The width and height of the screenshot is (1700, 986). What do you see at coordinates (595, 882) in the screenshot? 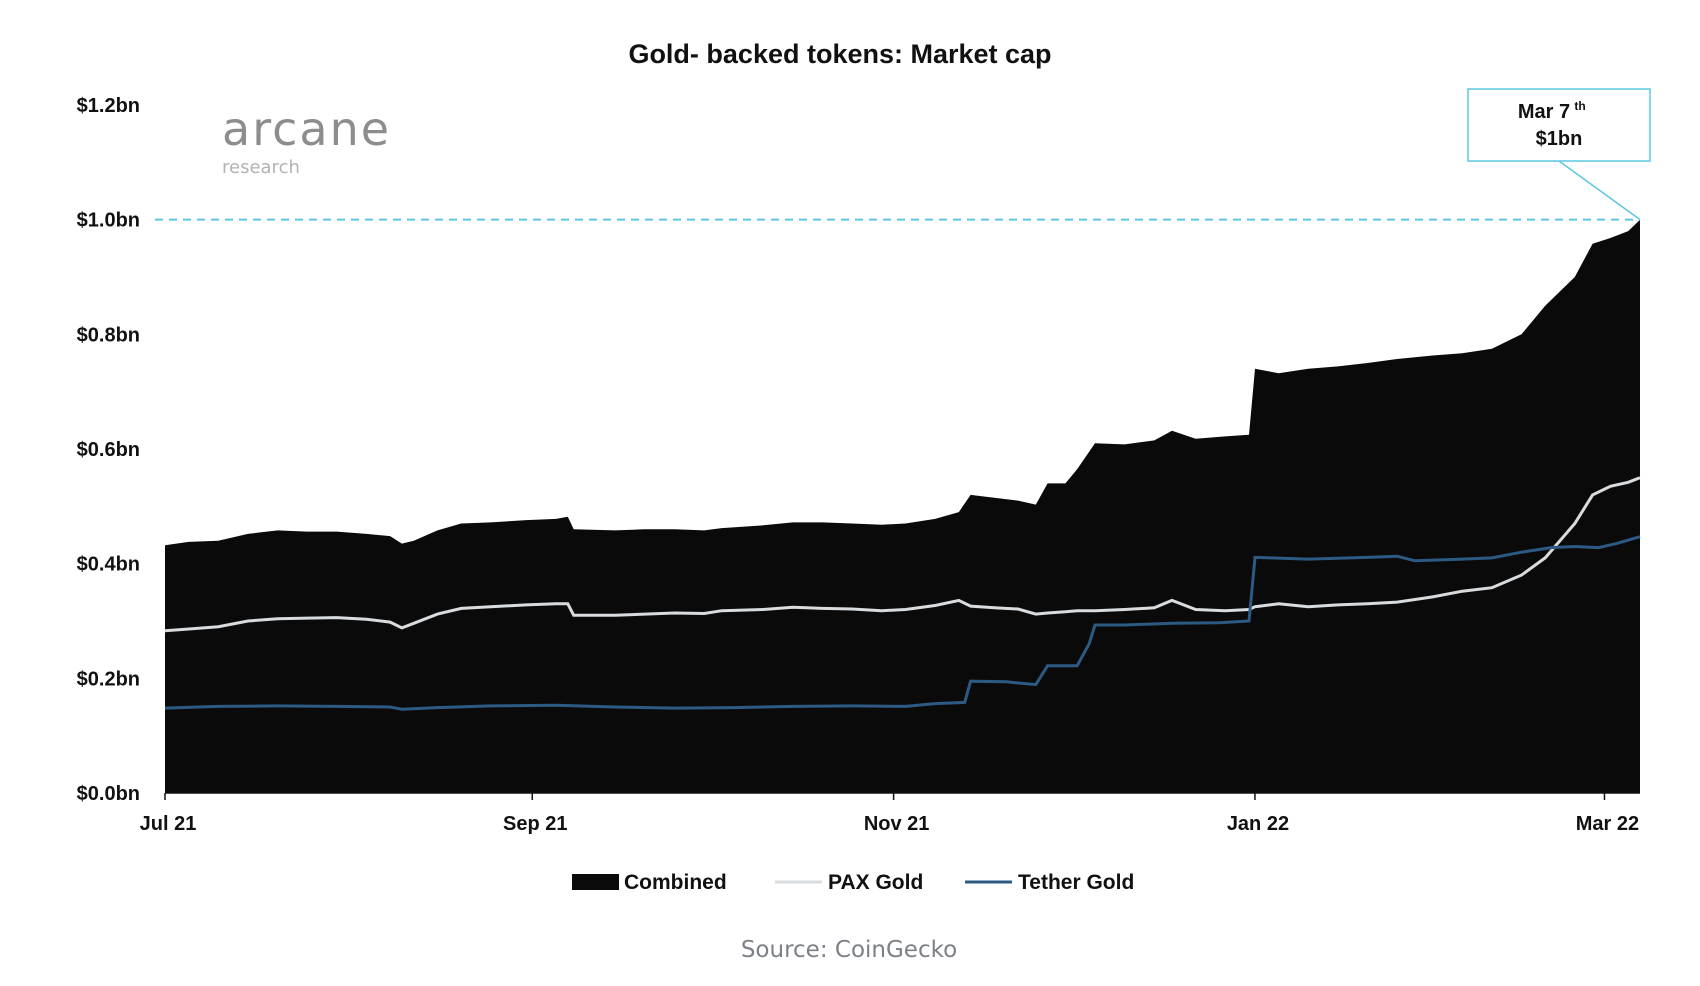
I see `legend-swatch-combined` at bounding box center [595, 882].